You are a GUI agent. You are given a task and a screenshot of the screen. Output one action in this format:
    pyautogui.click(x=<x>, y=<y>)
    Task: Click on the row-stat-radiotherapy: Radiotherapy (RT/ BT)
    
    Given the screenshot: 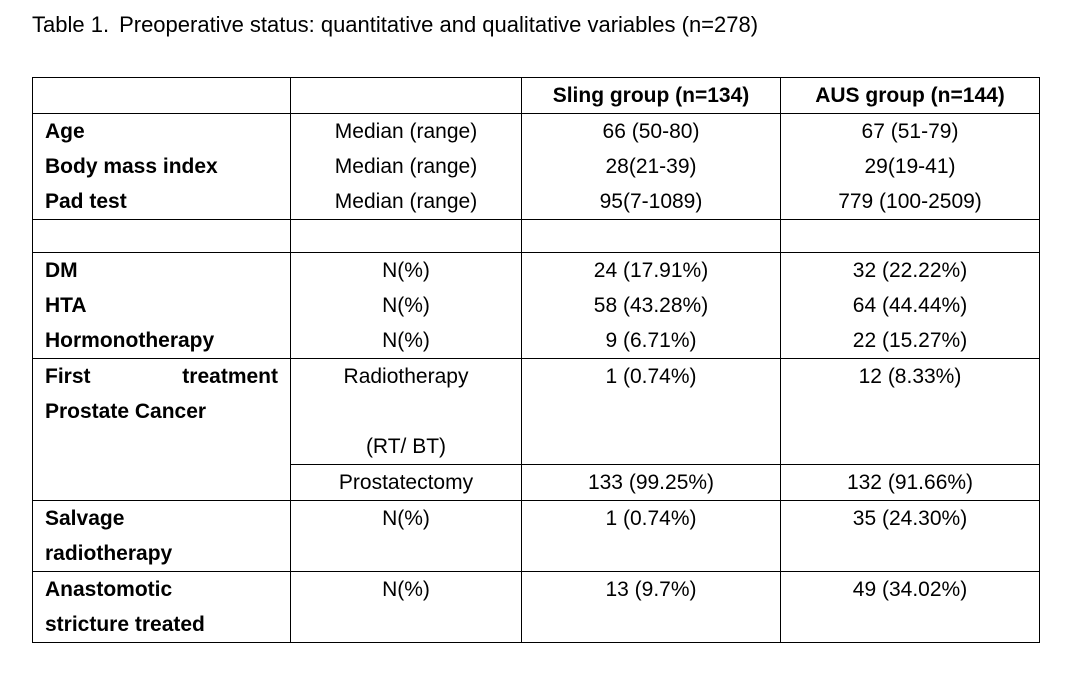 What is the action you would take?
    pyautogui.click(x=406, y=411)
    